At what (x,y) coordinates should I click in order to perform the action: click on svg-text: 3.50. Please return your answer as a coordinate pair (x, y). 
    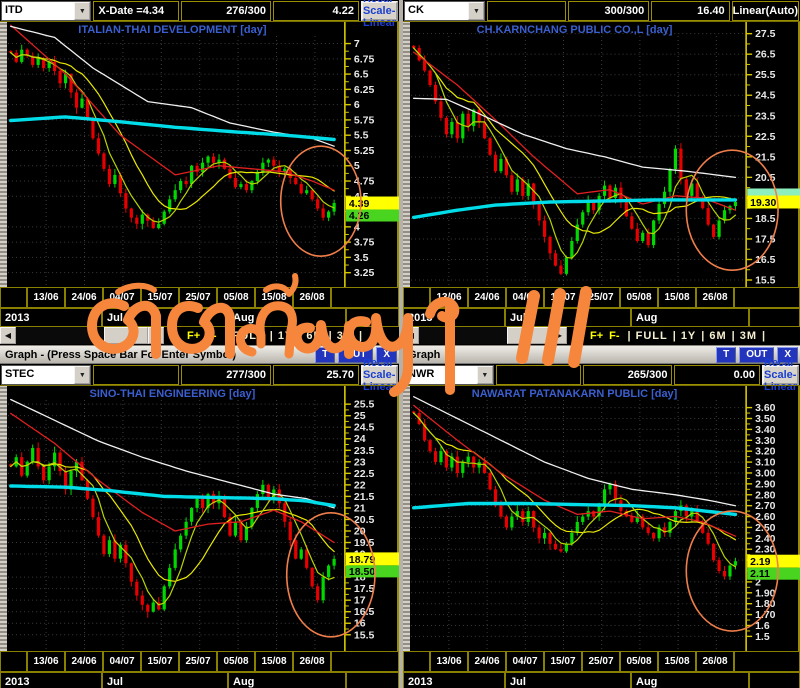
    Looking at the image, I should click on (765, 419).